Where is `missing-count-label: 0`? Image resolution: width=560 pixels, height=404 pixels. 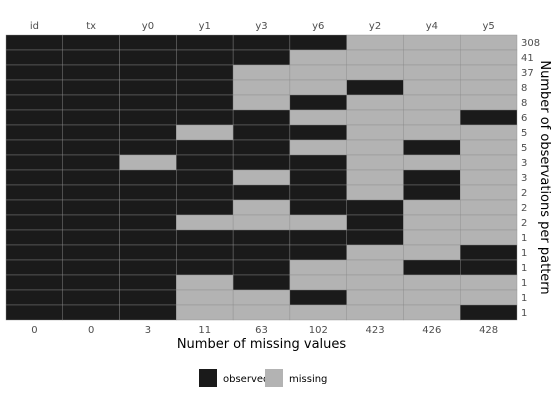
missing-count-label: 0 is located at coordinates (34, 330).